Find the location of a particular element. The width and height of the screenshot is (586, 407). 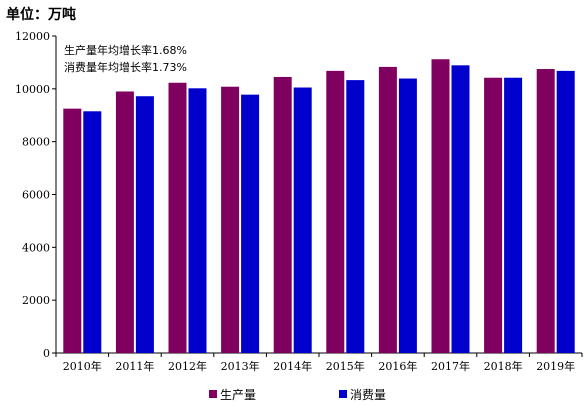

unit-label: 单位：万吨 is located at coordinates (41, 15).